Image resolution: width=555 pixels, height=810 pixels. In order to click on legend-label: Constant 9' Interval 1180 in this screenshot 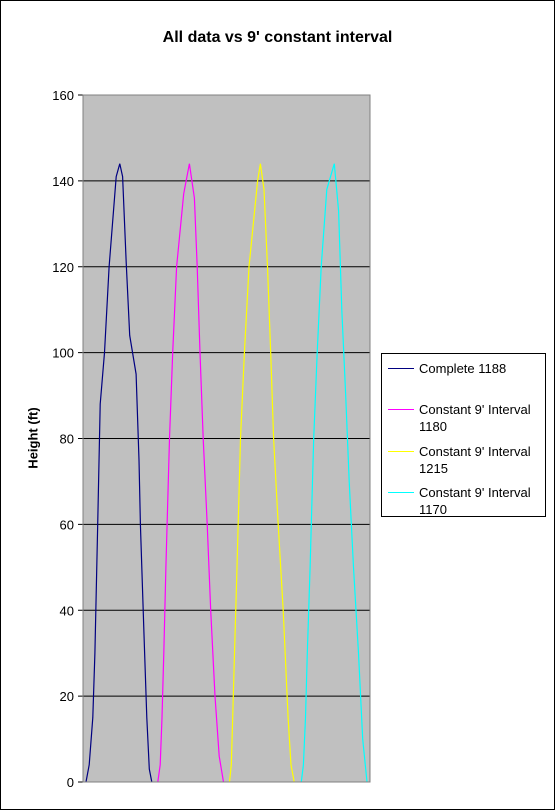, I will do `click(475, 418)`.